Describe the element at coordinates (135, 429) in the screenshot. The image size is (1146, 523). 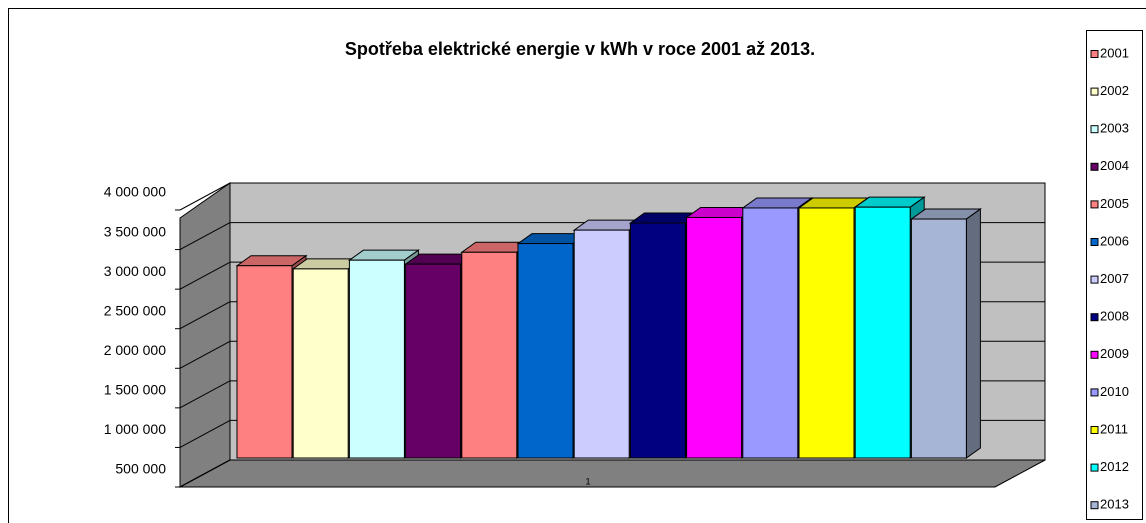
I see `y-tick-label: 1 000 000` at that location.